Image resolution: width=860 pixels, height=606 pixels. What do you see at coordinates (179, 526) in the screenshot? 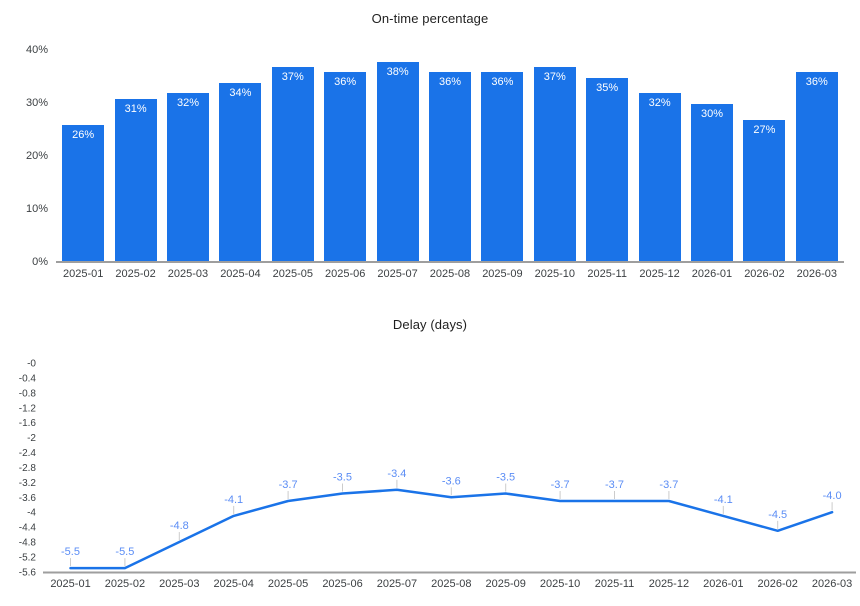
I see `point-label: -4.8` at bounding box center [179, 526].